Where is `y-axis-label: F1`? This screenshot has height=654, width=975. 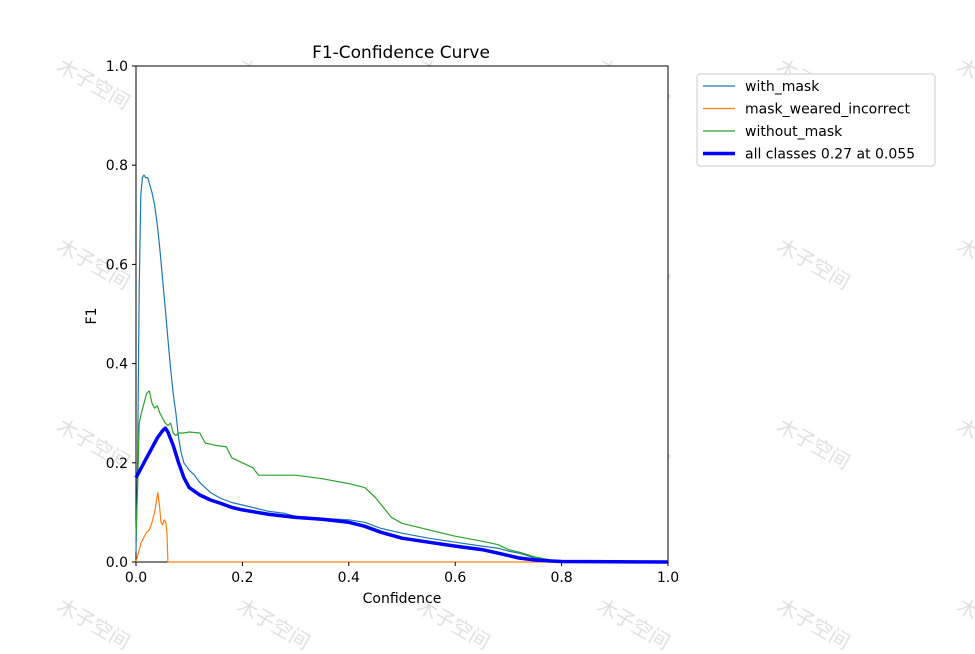 y-axis-label: F1 is located at coordinates (92, 316).